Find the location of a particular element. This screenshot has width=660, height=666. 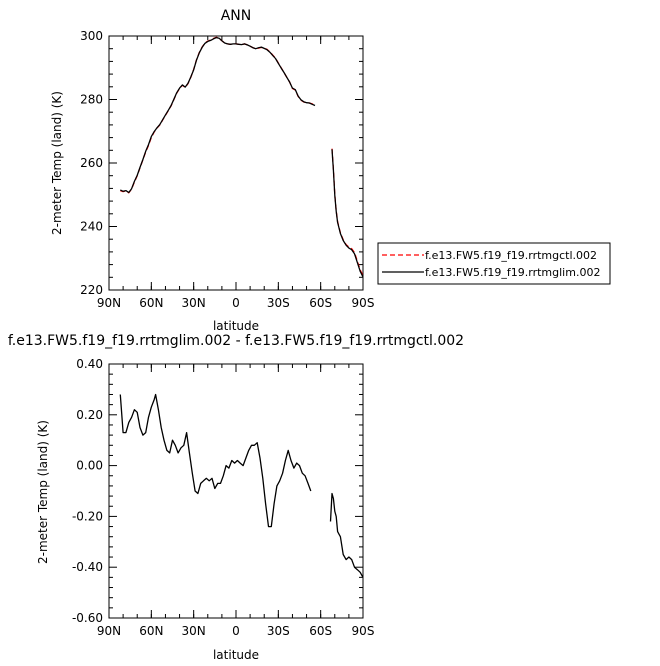

top-panel-title: ANN is located at coordinates (236, 16).